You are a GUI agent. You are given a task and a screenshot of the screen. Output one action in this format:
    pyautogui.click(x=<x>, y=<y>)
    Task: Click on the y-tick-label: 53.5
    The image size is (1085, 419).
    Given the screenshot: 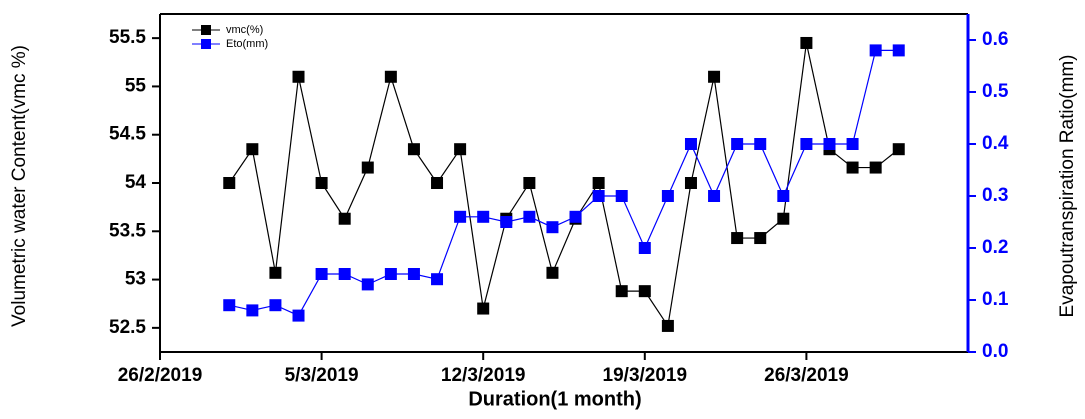 What is the action you would take?
    pyautogui.click(x=127, y=230)
    